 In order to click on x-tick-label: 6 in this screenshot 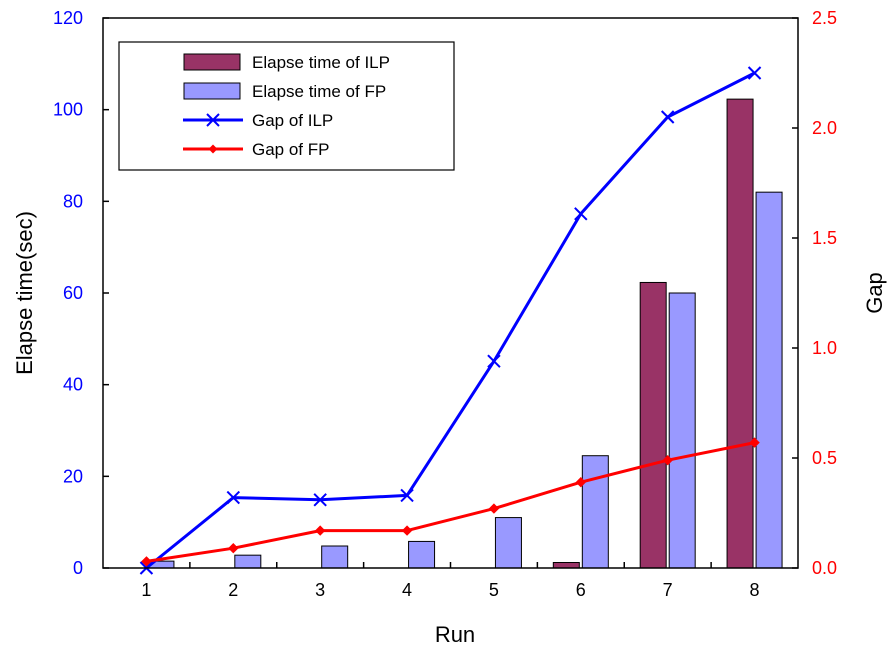, I will do `click(581, 590)`.